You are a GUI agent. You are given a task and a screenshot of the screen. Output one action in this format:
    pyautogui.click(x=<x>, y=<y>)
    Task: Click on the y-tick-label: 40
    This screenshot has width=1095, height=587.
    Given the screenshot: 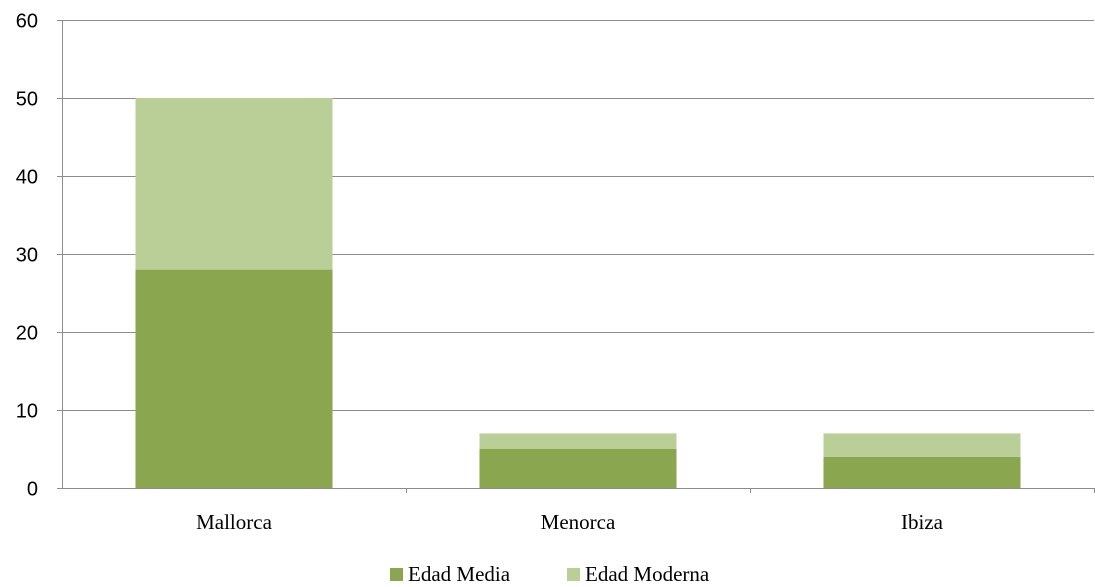 What is the action you would take?
    pyautogui.click(x=27, y=178)
    